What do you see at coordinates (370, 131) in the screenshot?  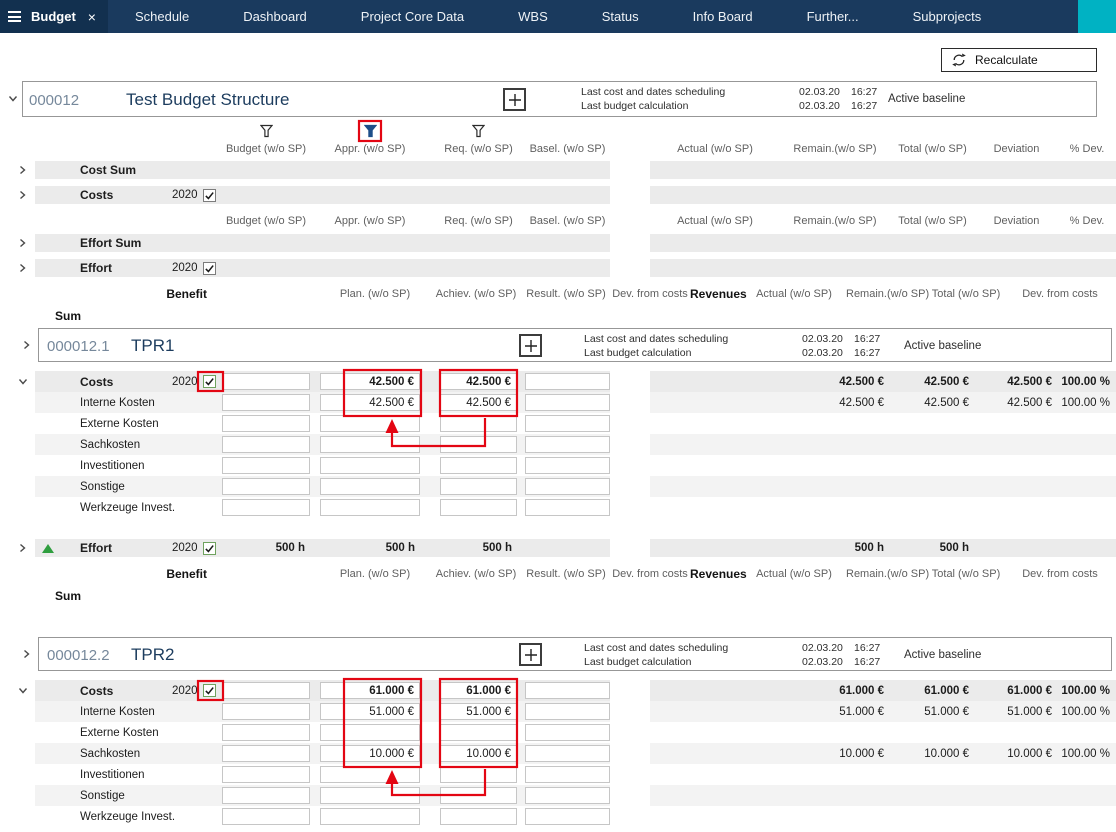 I see `appr-filter-icon-active` at bounding box center [370, 131].